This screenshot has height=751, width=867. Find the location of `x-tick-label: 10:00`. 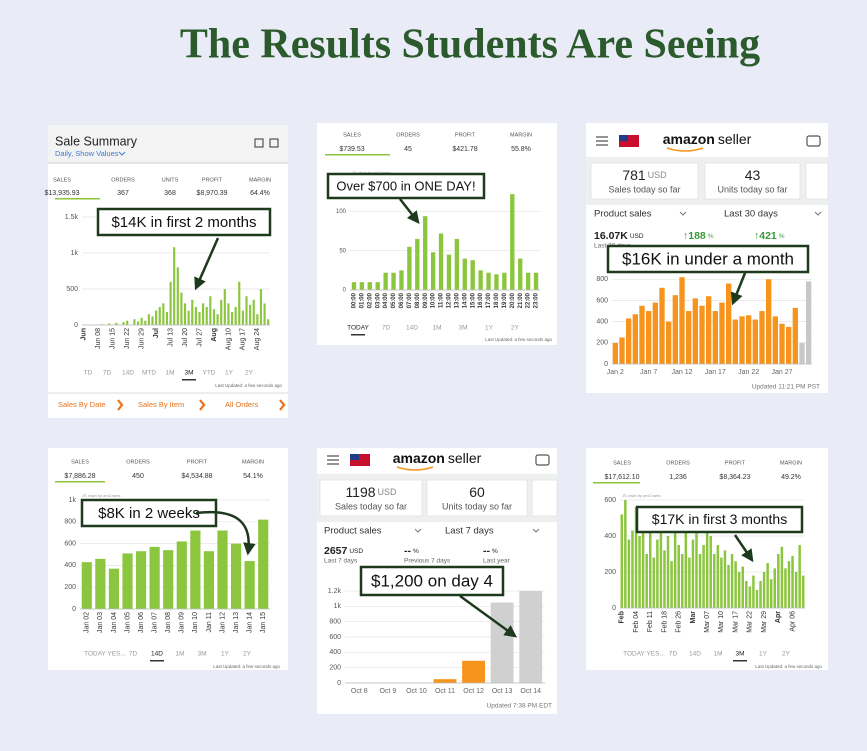

x-tick-label: 10:00 is located at coordinates (434, 300).